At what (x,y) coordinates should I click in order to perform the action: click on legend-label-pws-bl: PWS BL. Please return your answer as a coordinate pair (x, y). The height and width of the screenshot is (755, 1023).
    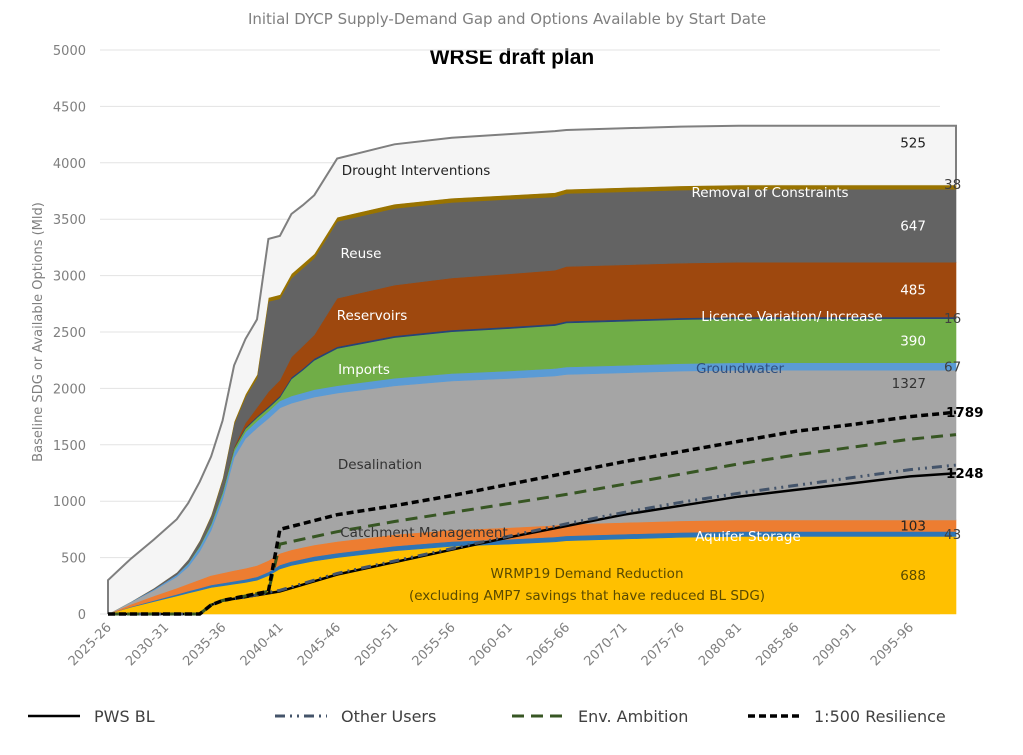
    Looking at the image, I should click on (124, 716).